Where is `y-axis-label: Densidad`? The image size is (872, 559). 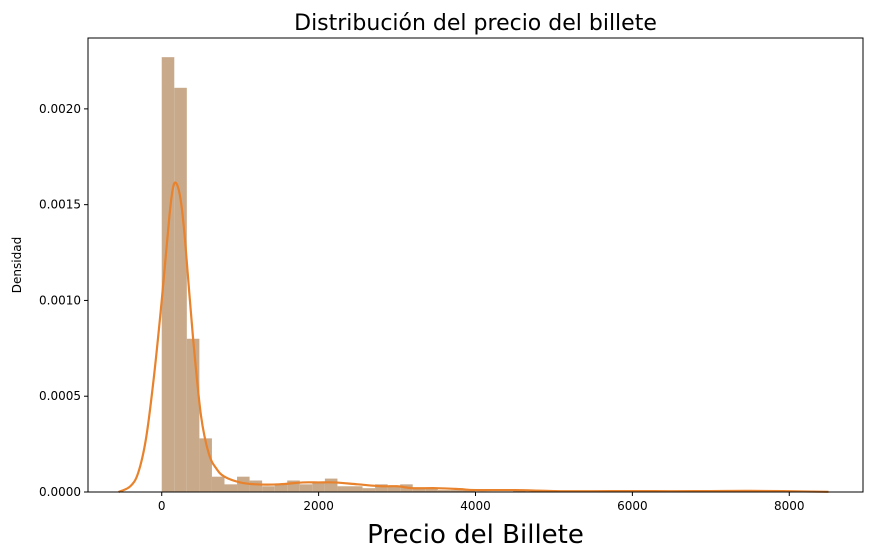
y-axis-label: Densidad is located at coordinates (17, 265).